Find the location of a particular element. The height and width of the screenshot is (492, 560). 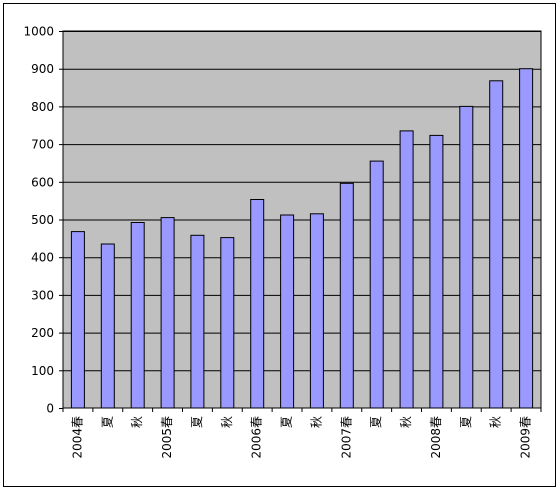

x-tick-label: 2008春 is located at coordinates (436, 437).